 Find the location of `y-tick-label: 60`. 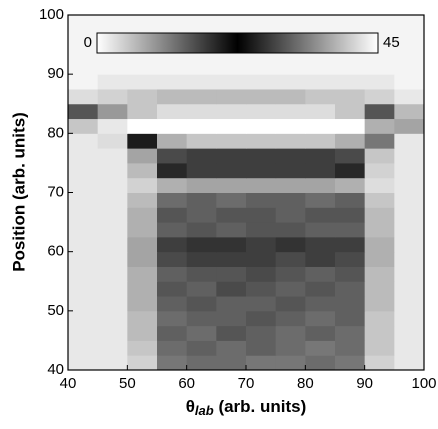

y-tick-label: 60 is located at coordinates (55, 251).